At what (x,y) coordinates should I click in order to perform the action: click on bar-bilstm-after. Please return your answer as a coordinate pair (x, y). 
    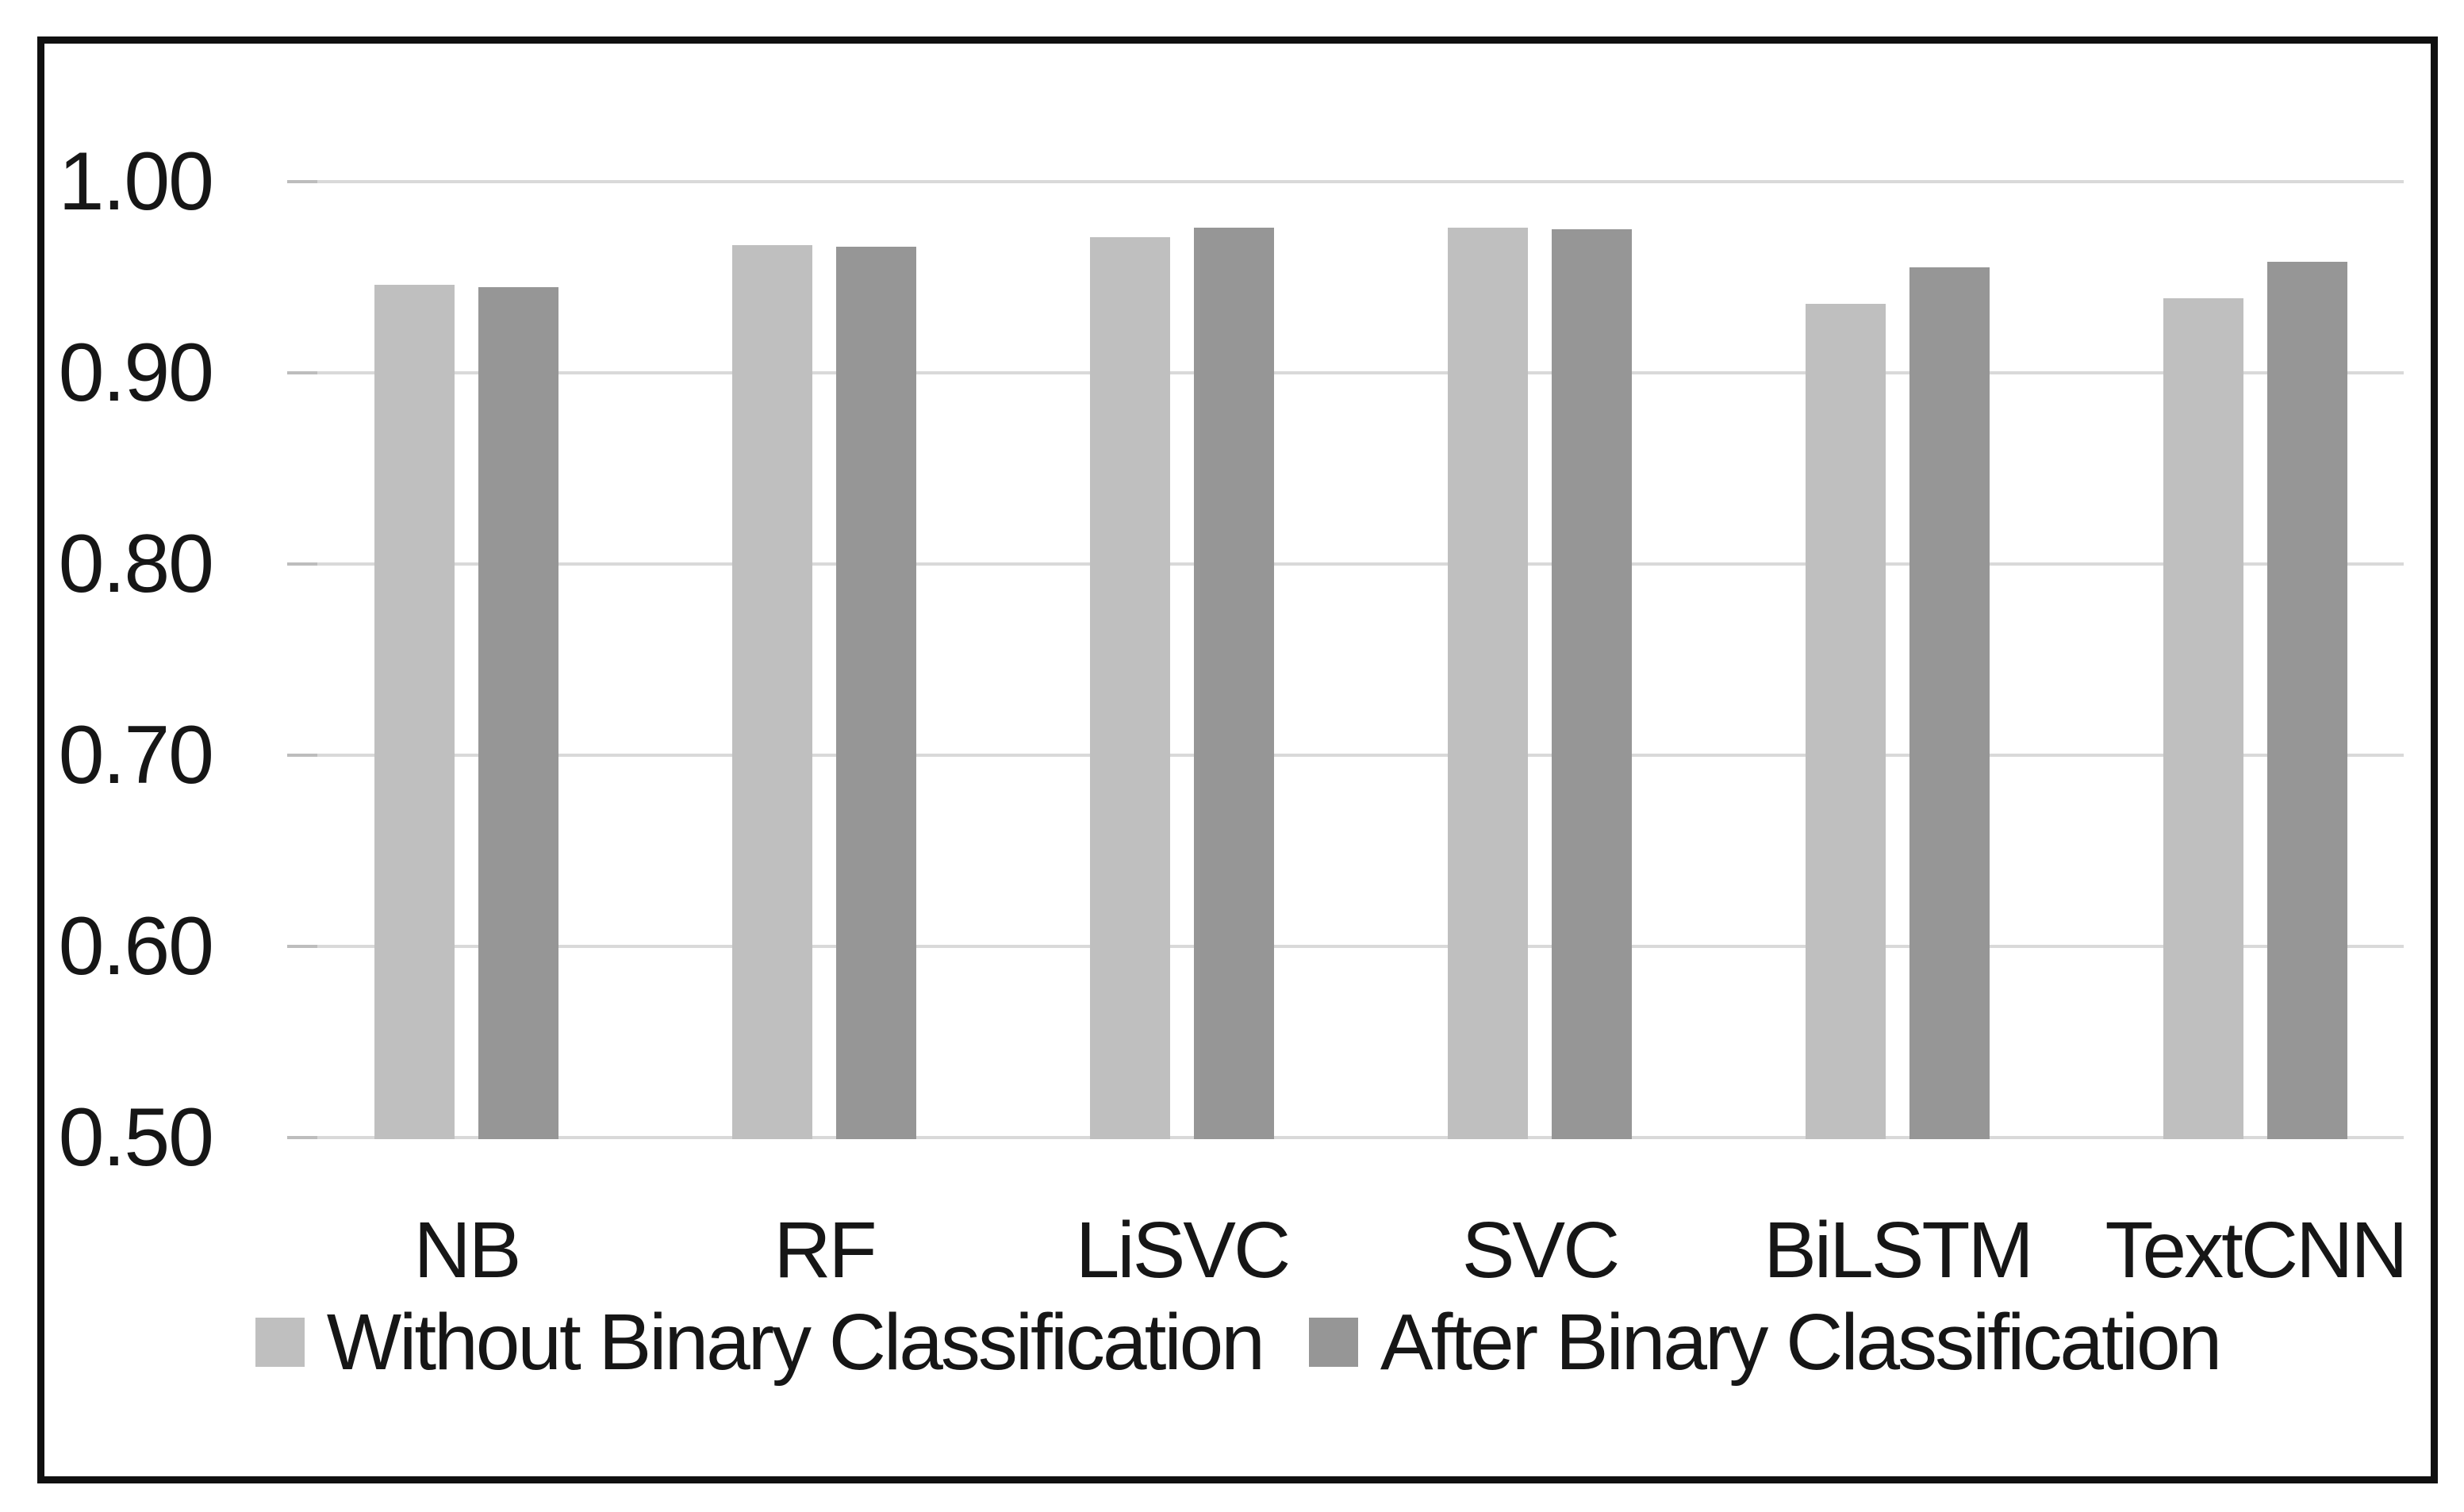
    Looking at the image, I should click on (1949, 703).